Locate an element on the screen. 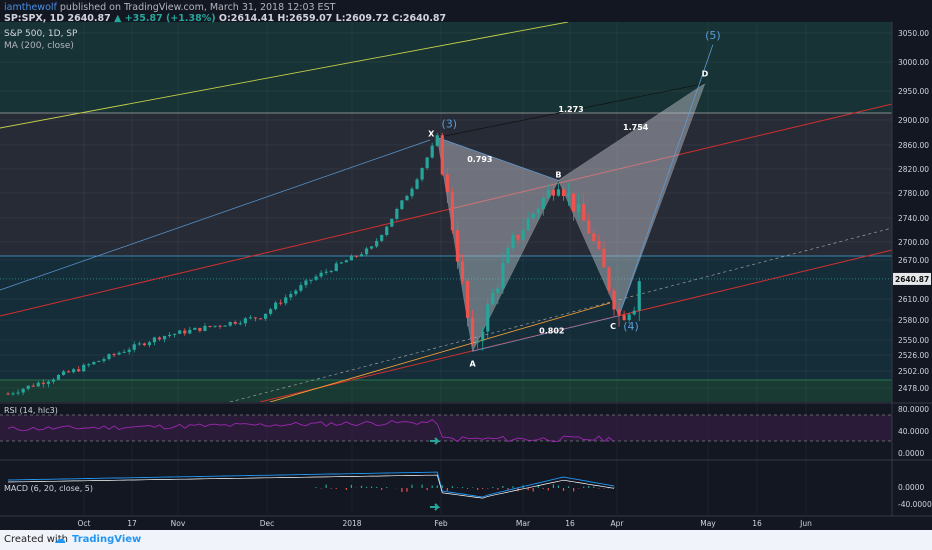 The width and height of the screenshot is (932, 550). change: ▲ +35.87 (+1.38%) is located at coordinates (165, 18).